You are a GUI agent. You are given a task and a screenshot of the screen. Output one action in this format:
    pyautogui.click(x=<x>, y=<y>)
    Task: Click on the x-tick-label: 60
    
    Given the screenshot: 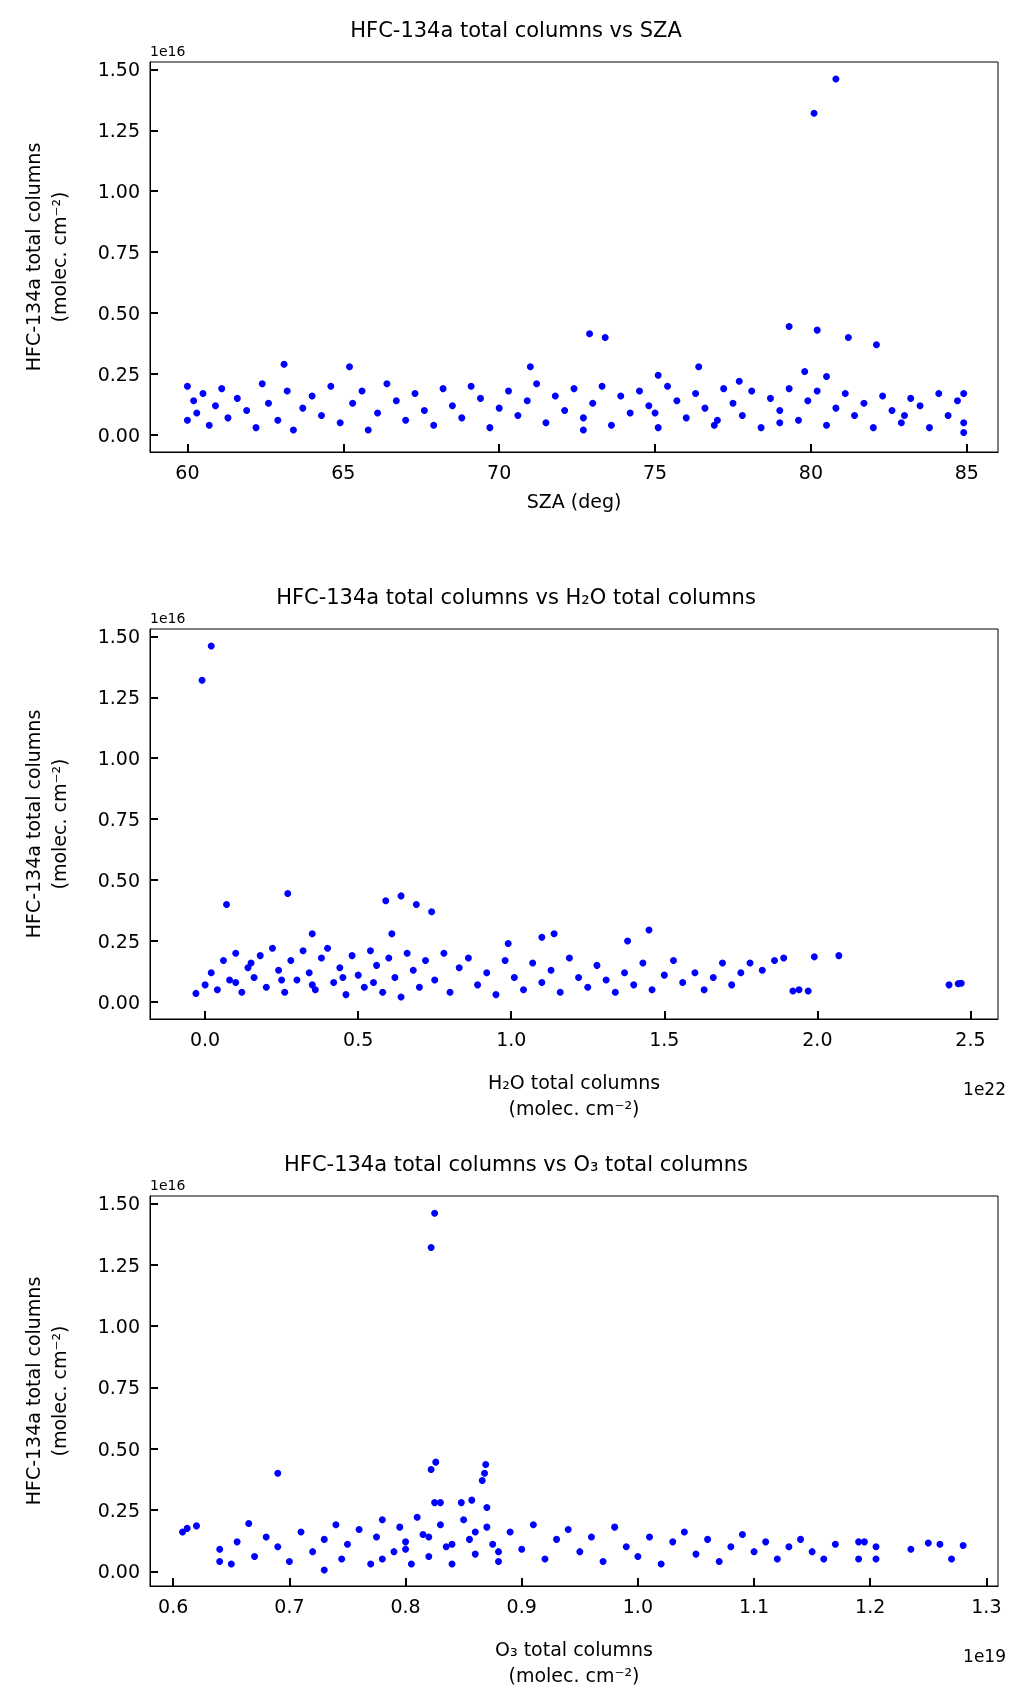 What is the action you would take?
    pyautogui.click(x=187, y=471)
    